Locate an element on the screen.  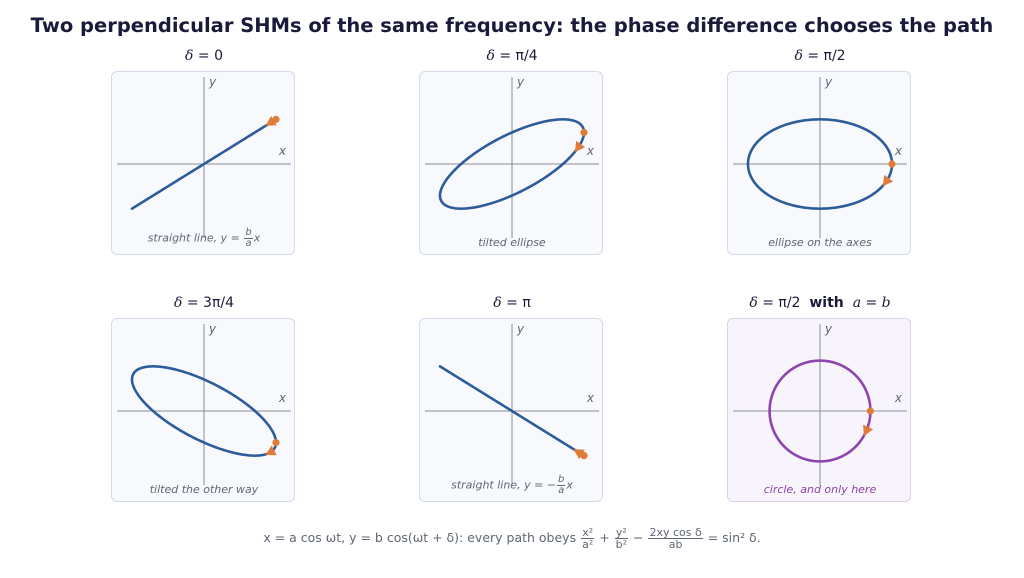
caption-straight-line-negative: straight line, y = − b a x is located at coordinates (512, 485).